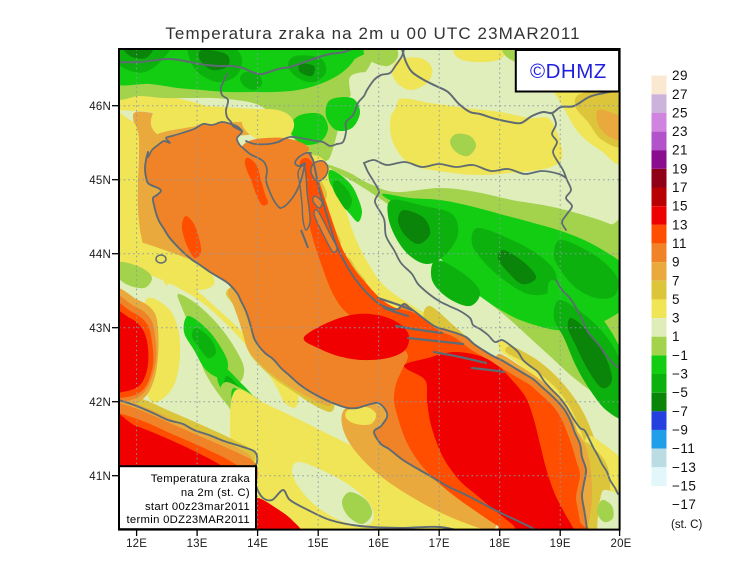  I want to click on svg-text: 21, so click(680, 150).